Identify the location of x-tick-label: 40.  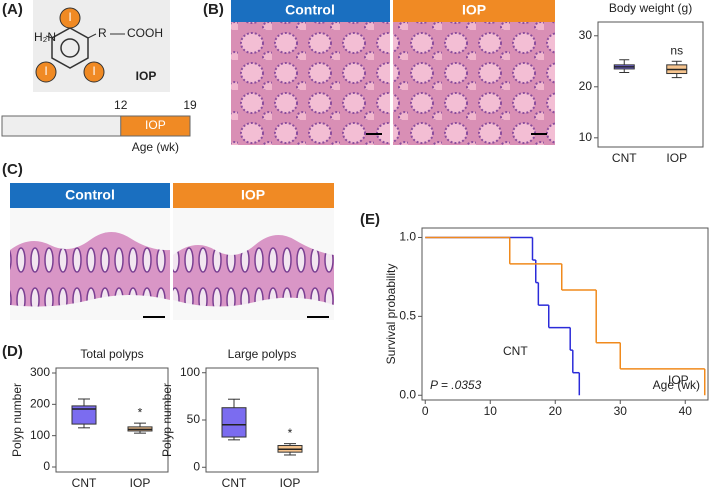
(686, 411).